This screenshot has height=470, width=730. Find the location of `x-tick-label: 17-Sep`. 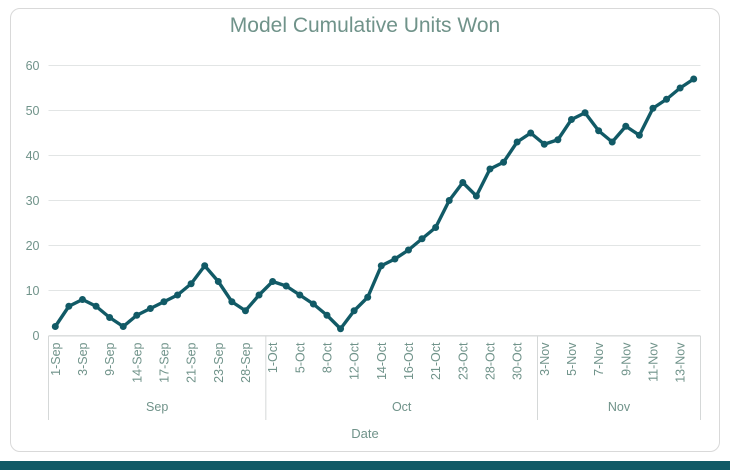

x-tick-label: 17-Sep is located at coordinates (164, 362).